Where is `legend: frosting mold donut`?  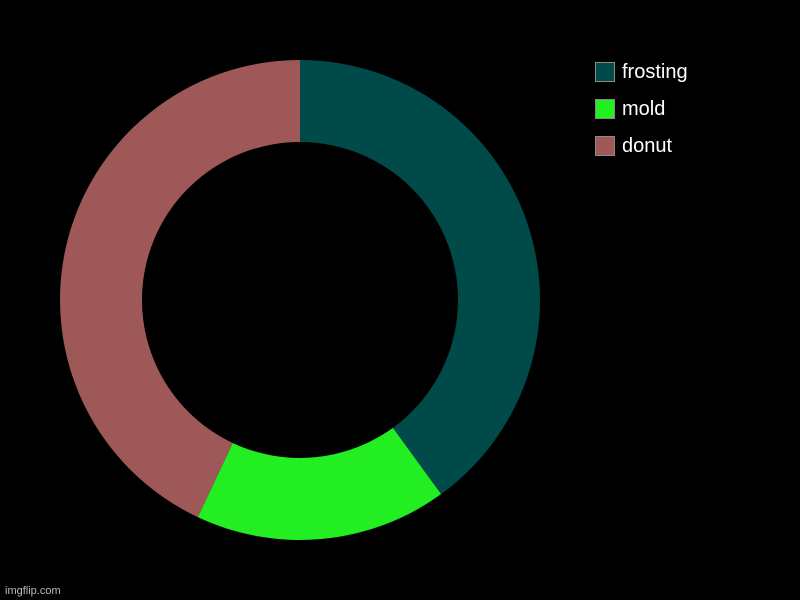 legend: frosting mold donut is located at coordinates (641, 115).